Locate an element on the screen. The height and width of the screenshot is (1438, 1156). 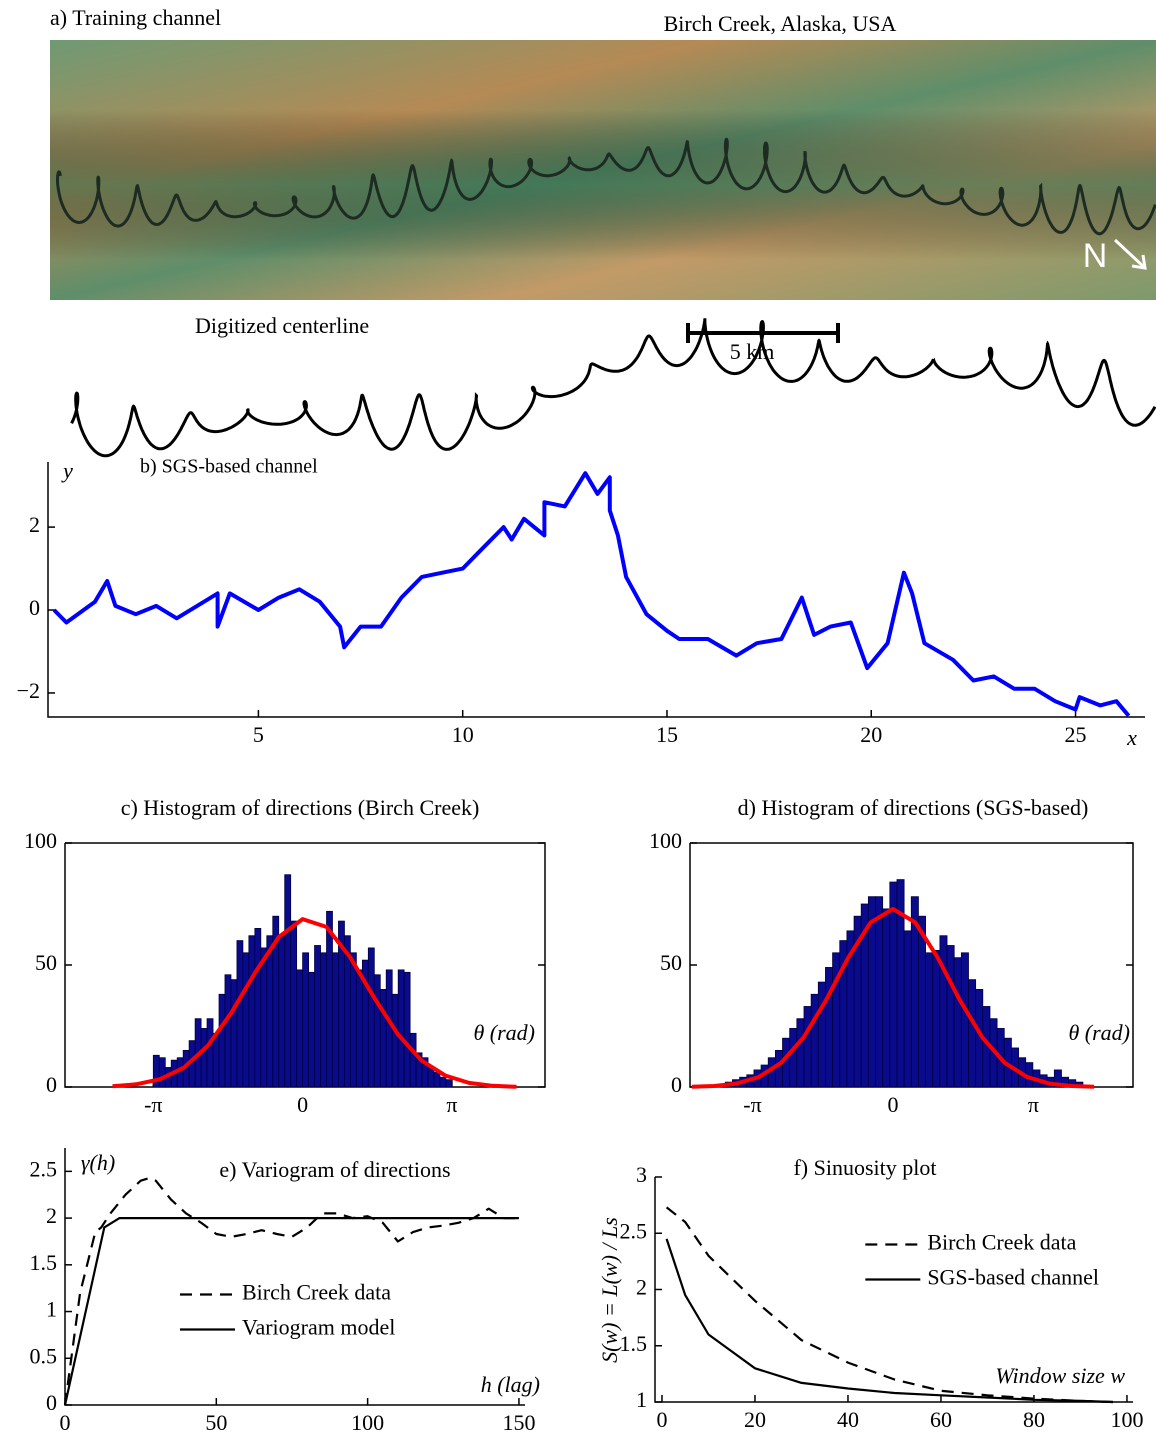
north-label: N is located at coordinates (1095, 256).